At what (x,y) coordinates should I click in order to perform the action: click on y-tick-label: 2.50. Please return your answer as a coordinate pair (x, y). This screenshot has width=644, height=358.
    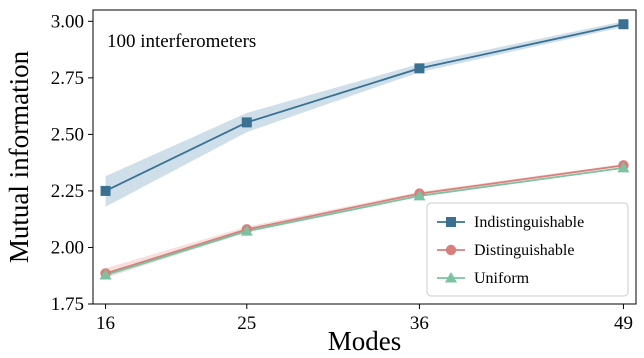
    Looking at the image, I should click on (67, 134).